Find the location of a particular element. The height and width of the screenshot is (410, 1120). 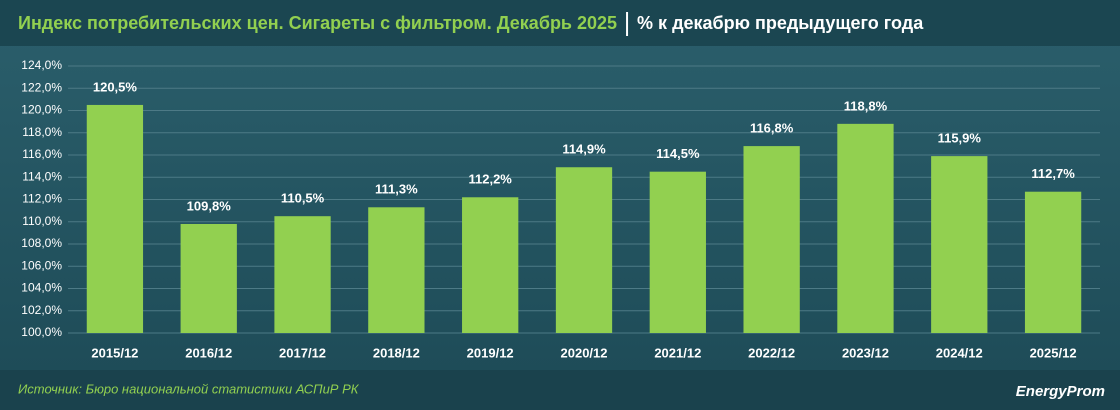

y-tick-label: 102,0% is located at coordinates (41, 310).